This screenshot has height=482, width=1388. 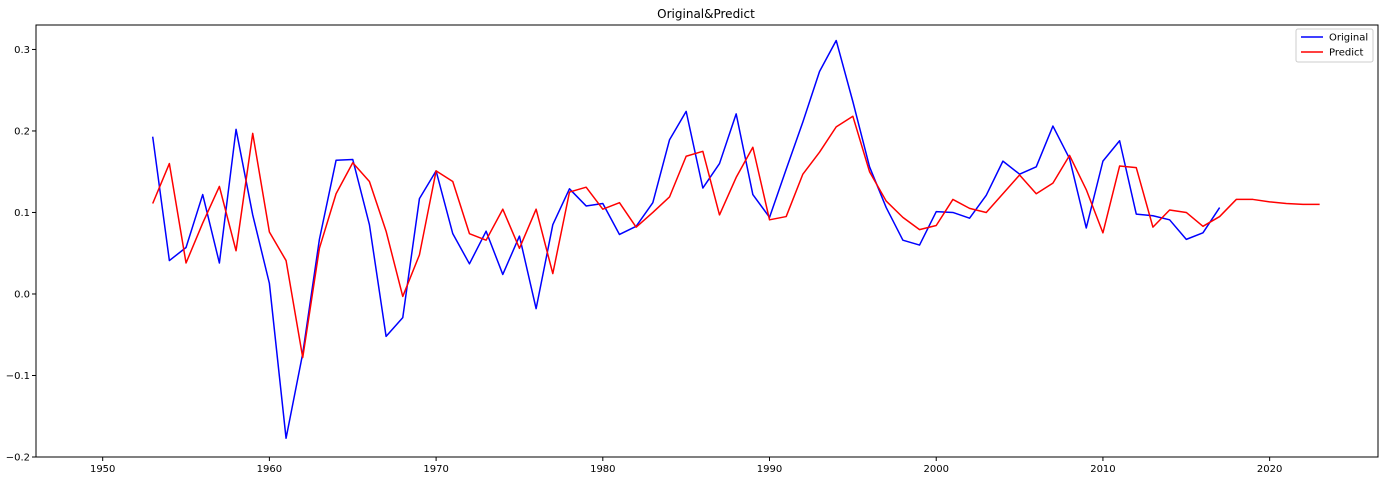 What do you see at coordinates (18, 376) in the screenshot?
I see `y-tick-label: −0.1` at bounding box center [18, 376].